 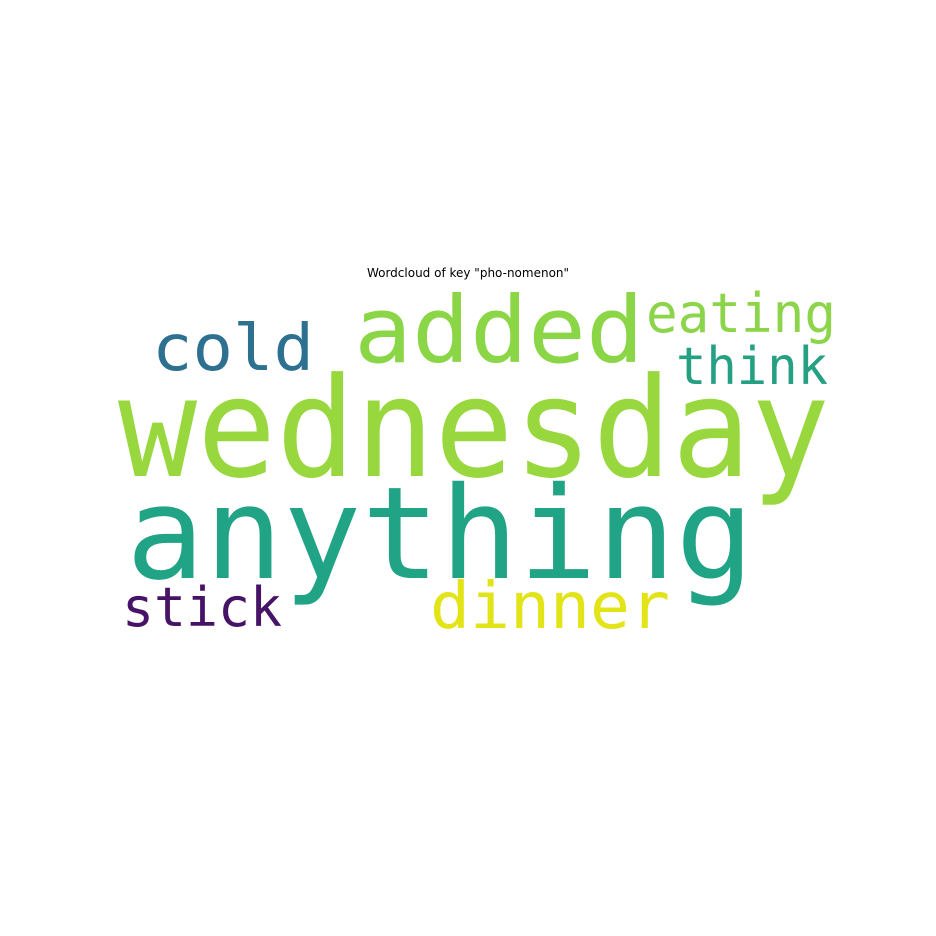 I want to click on word-think: think, so click(x=752, y=367).